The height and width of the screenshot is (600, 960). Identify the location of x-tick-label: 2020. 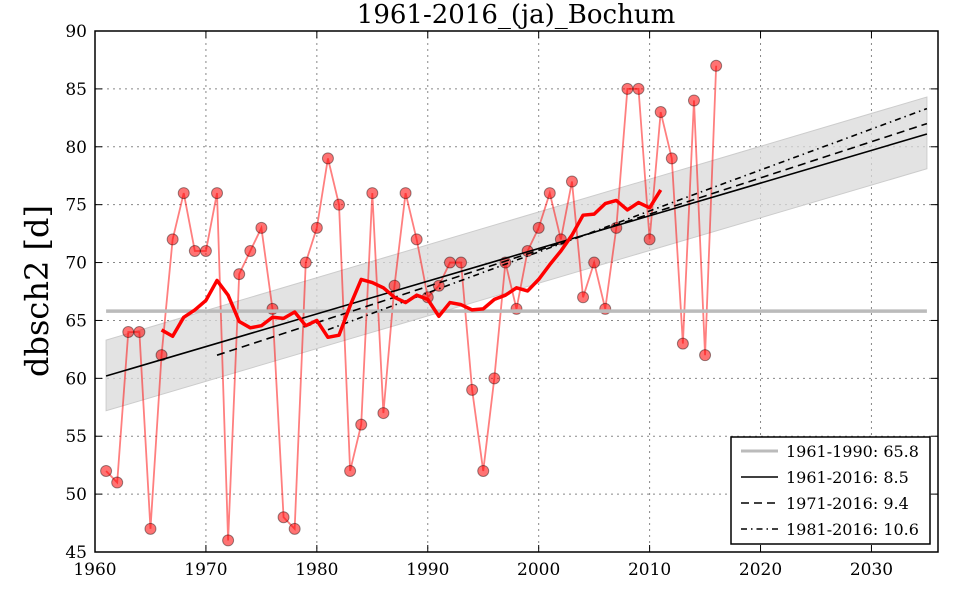
(760, 570).